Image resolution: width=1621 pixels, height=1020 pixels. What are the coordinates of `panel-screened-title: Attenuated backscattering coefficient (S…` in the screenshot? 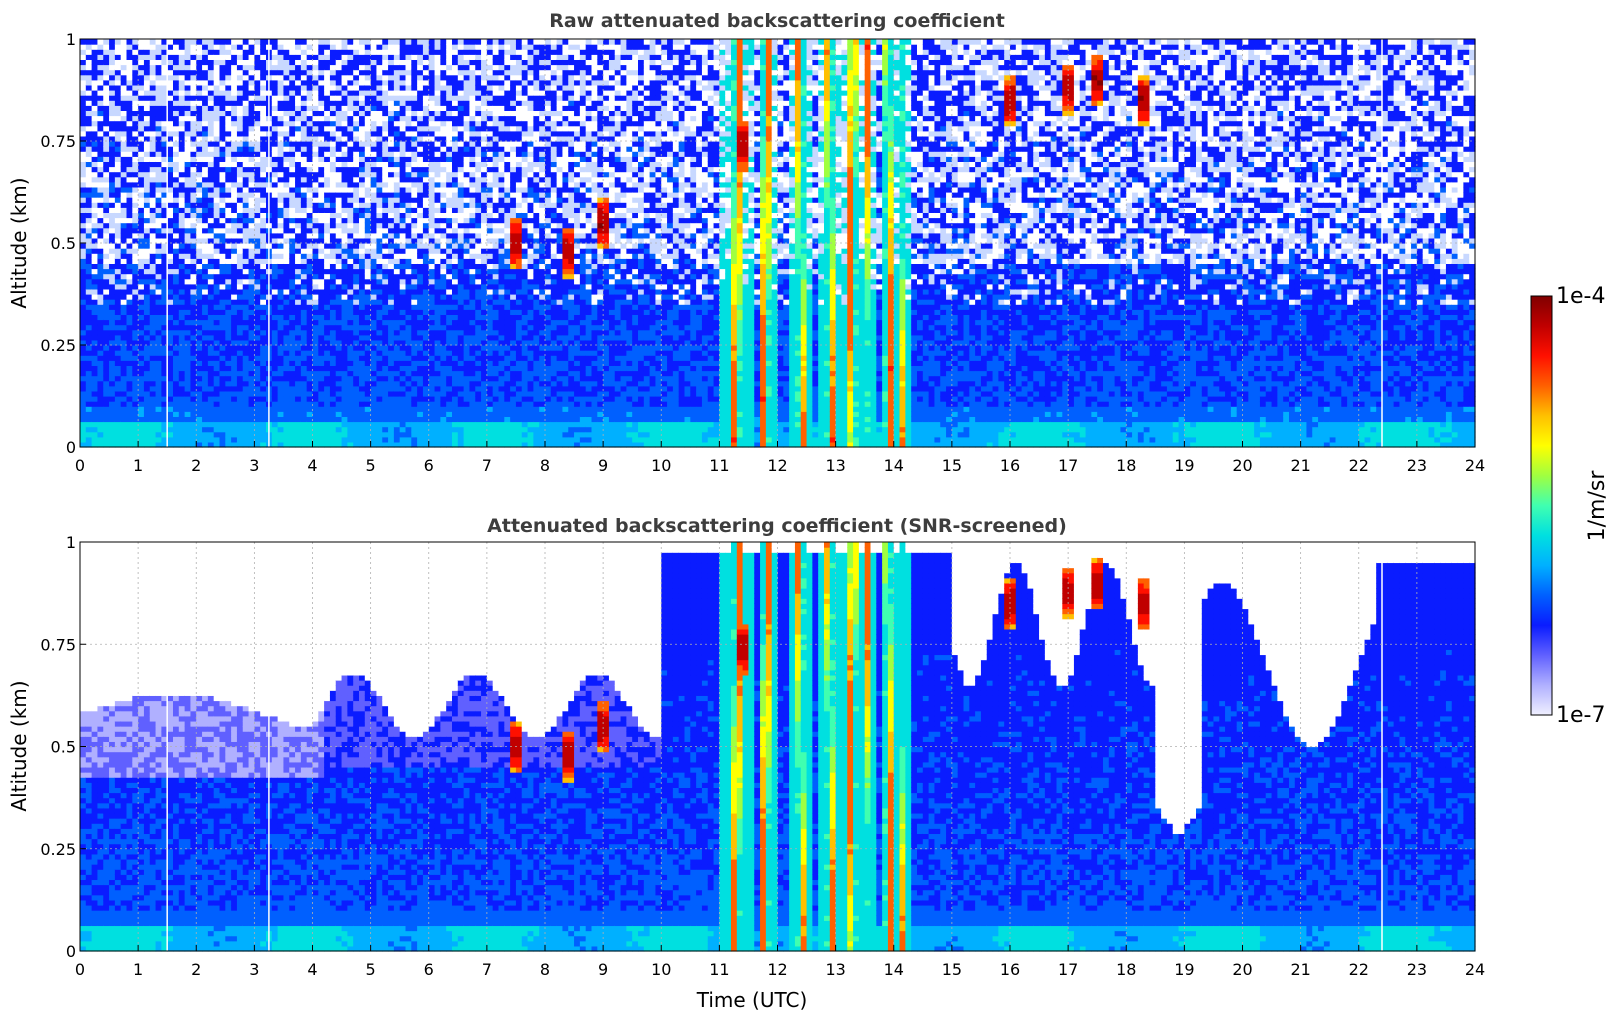 It's located at (777, 526).